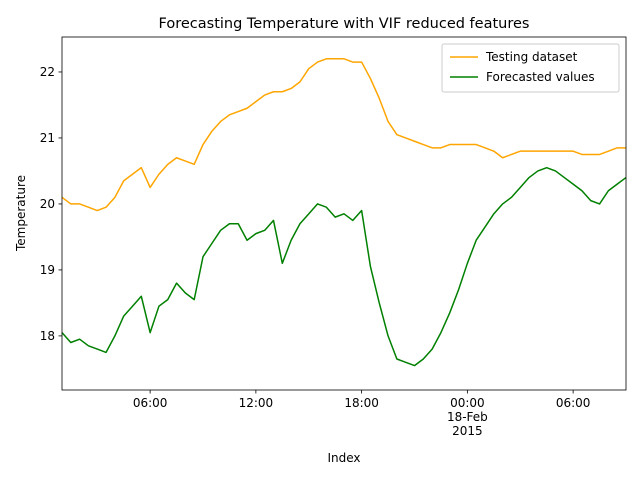  I want to click on y-tick-label: 22, so click(47, 72).